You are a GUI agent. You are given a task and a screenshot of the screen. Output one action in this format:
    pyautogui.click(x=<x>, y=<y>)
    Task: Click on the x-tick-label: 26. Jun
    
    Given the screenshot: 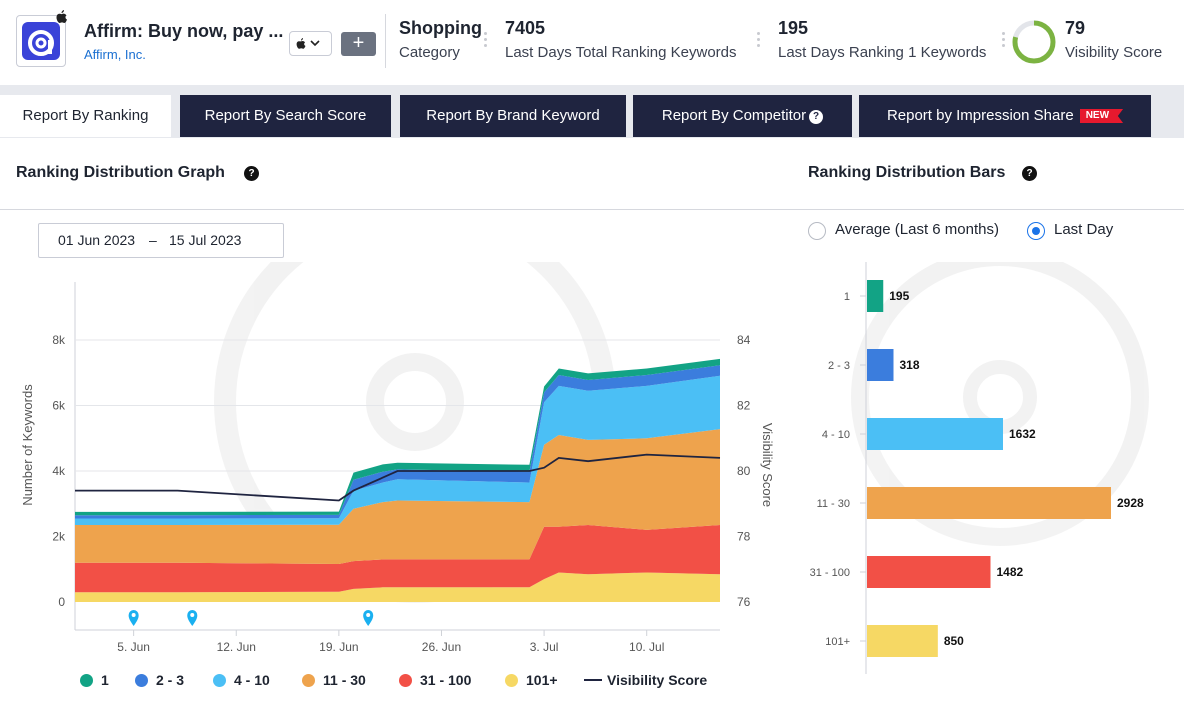 What is the action you would take?
    pyautogui.click(x=441, y=647)
    